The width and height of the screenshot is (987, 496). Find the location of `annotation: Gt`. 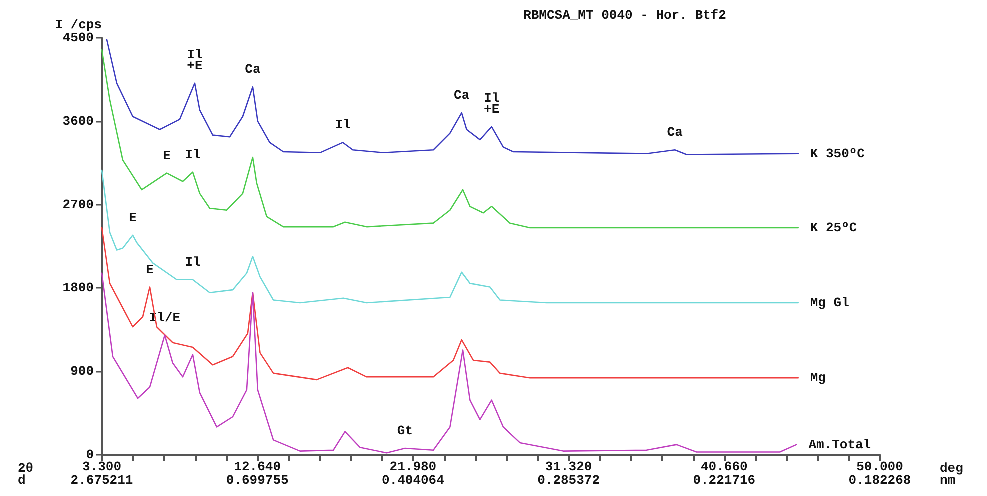

annotation: Gt is located at coordinates (405, 431).